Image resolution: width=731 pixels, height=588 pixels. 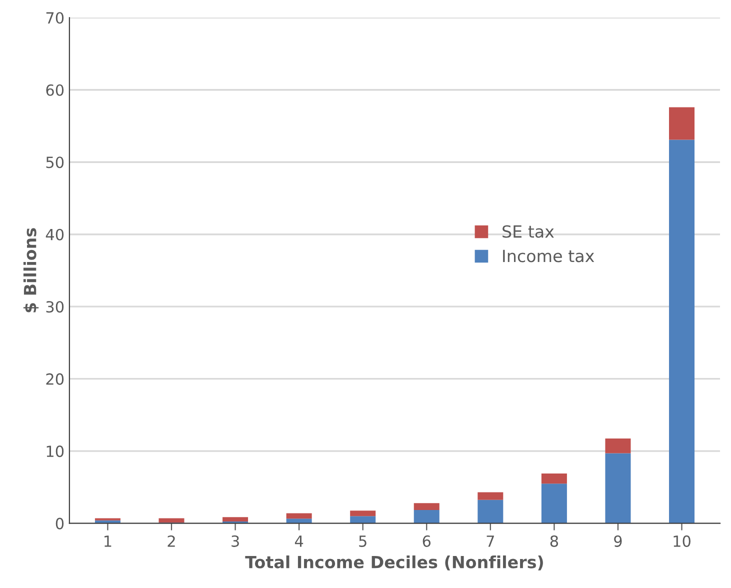 I want to click on x-tick-label: 2, so click(x=171, y=541).